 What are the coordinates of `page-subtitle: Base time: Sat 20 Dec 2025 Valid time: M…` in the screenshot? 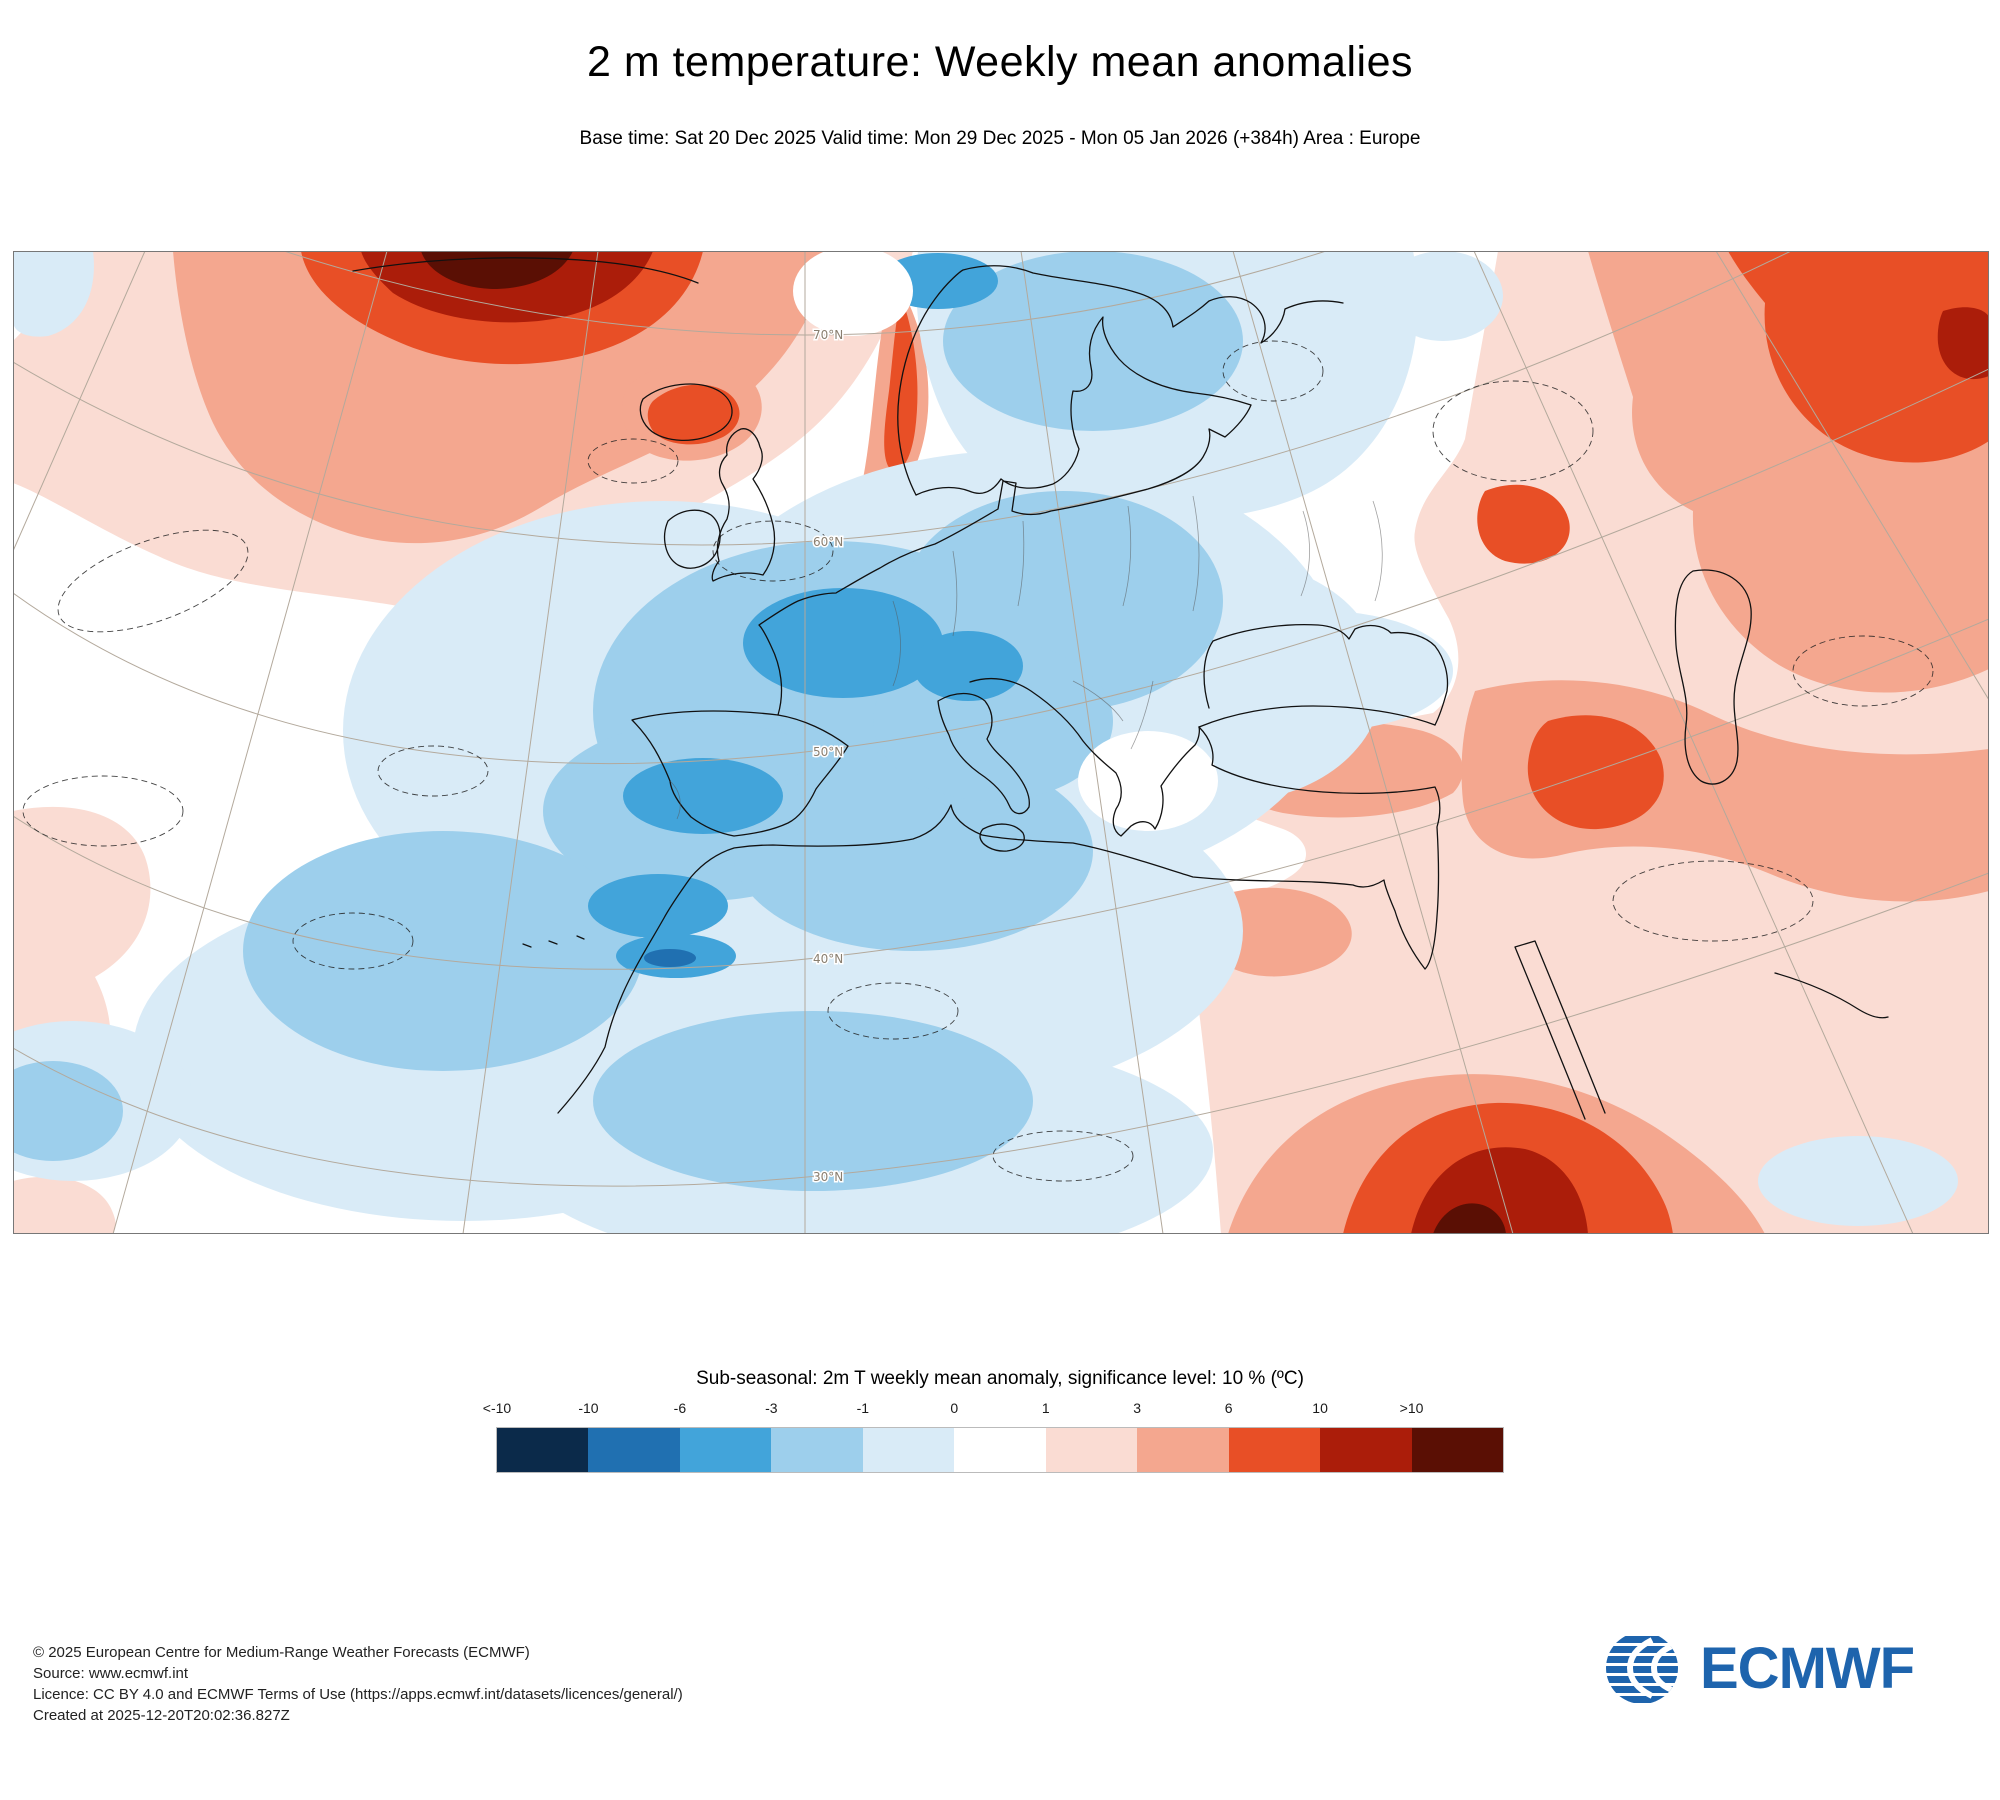 It's located at (1000, 138).